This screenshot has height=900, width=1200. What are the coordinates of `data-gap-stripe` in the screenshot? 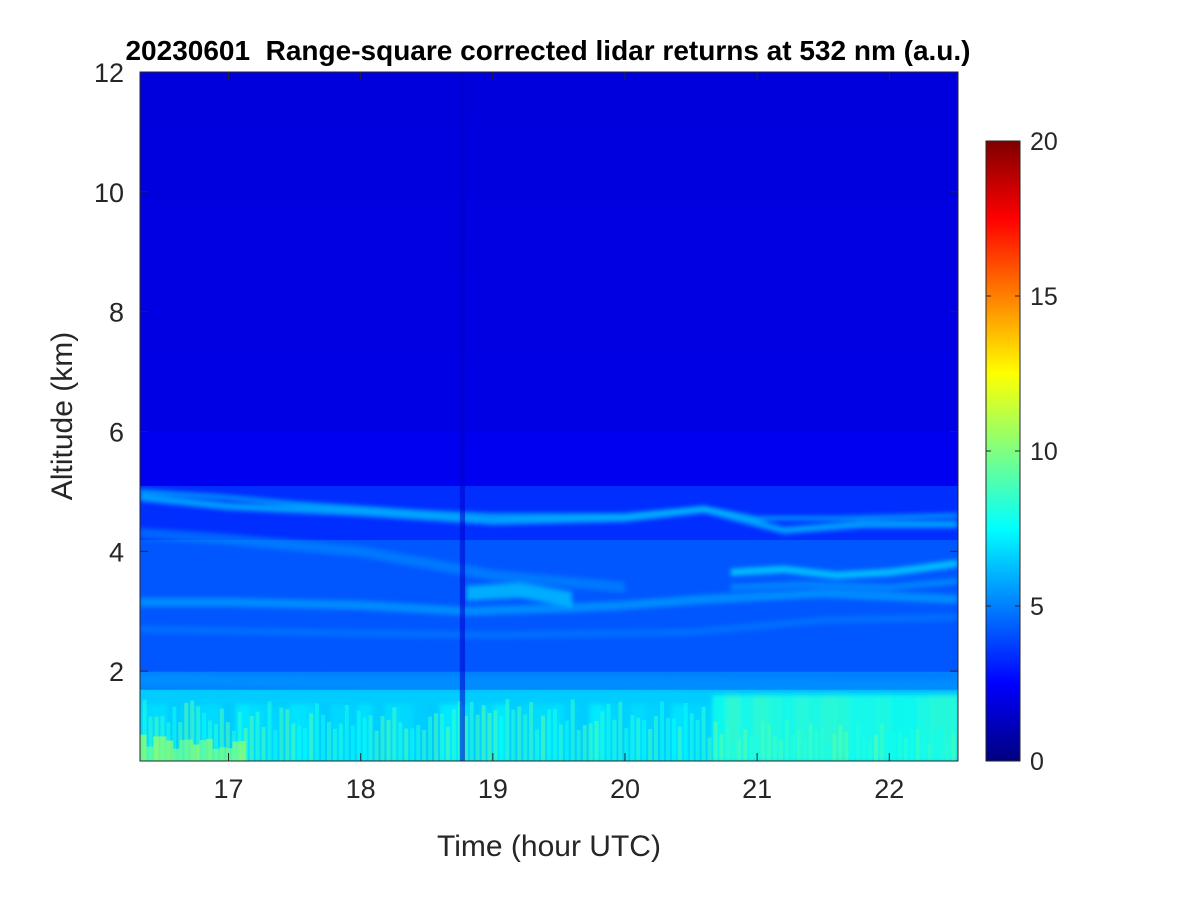 It's located at (462, 416).